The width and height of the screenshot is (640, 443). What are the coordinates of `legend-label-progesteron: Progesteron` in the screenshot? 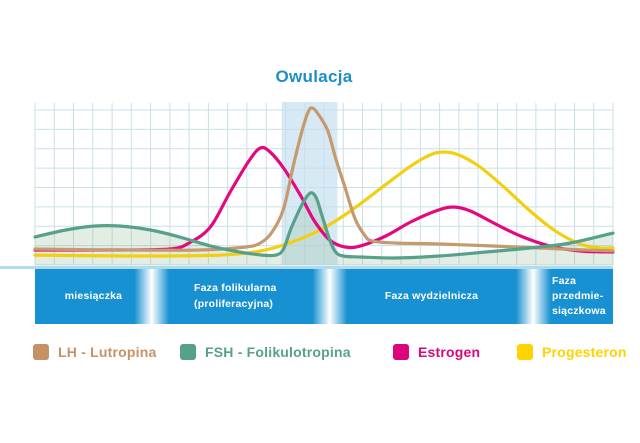 It's located at (584, 352).